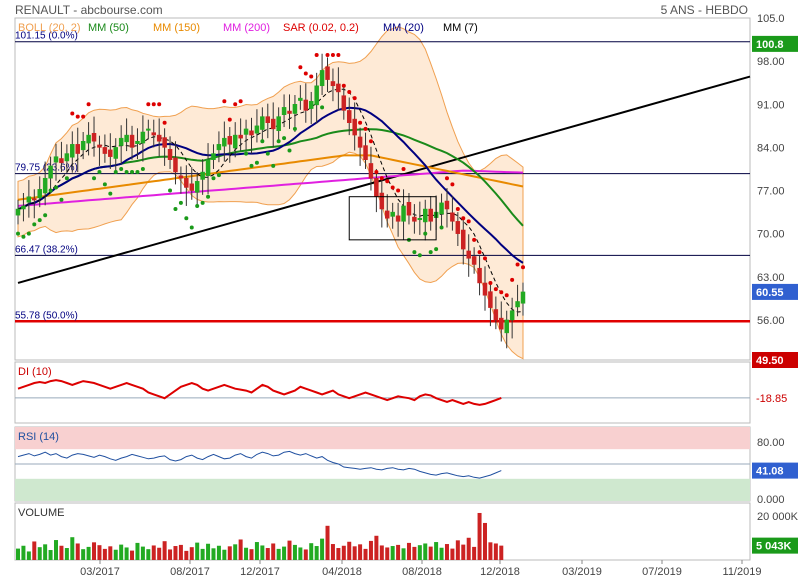 This screenshot has width=800, height=580. What do you see at coordinates (775, 43) in the screenshot?
I see `price-tag` at bounding box center [775, 43].